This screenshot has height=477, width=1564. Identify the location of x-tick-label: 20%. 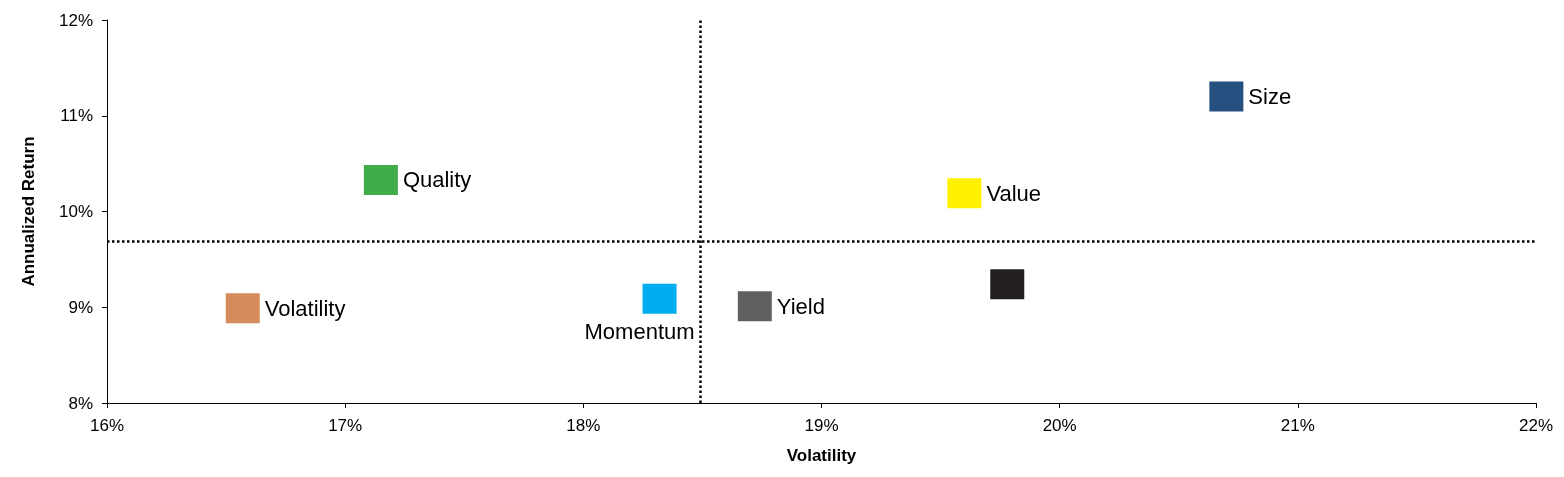
(1059, 425).